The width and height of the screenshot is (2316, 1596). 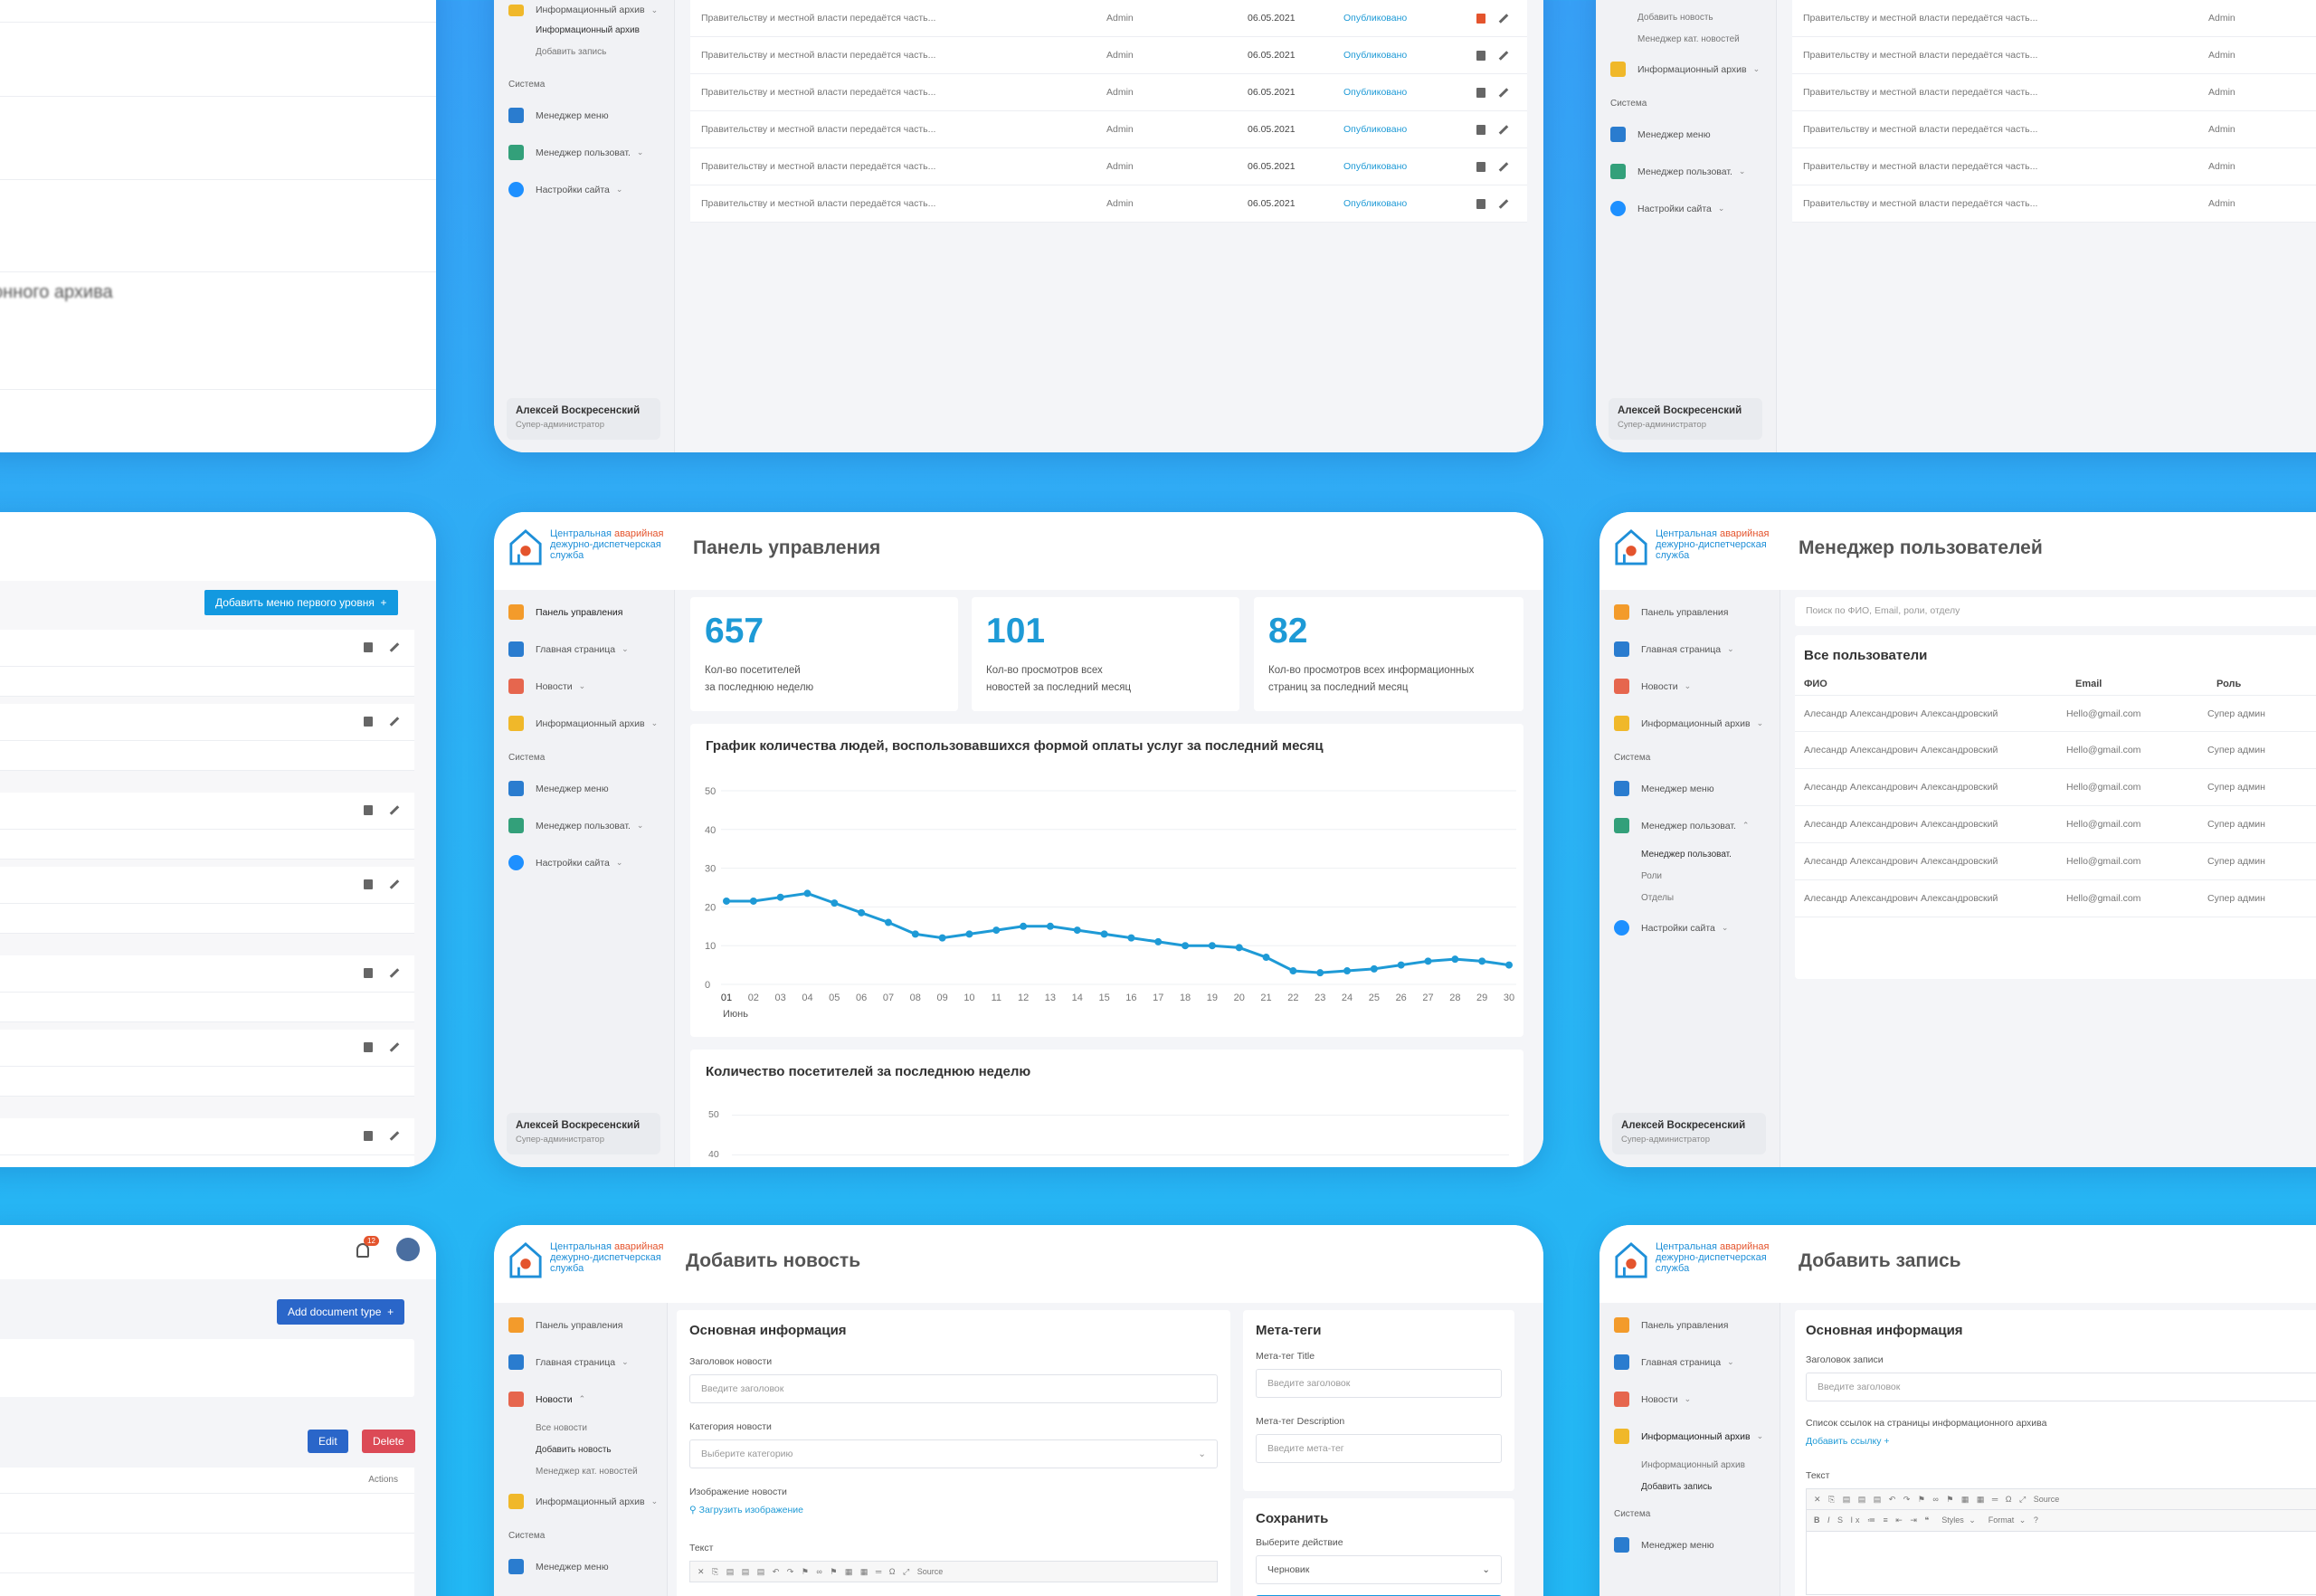 What do you see at coordinates (2088, 684) in the screenshot?
I see `col-header-email: Email` at bounding box center [2088, 684].